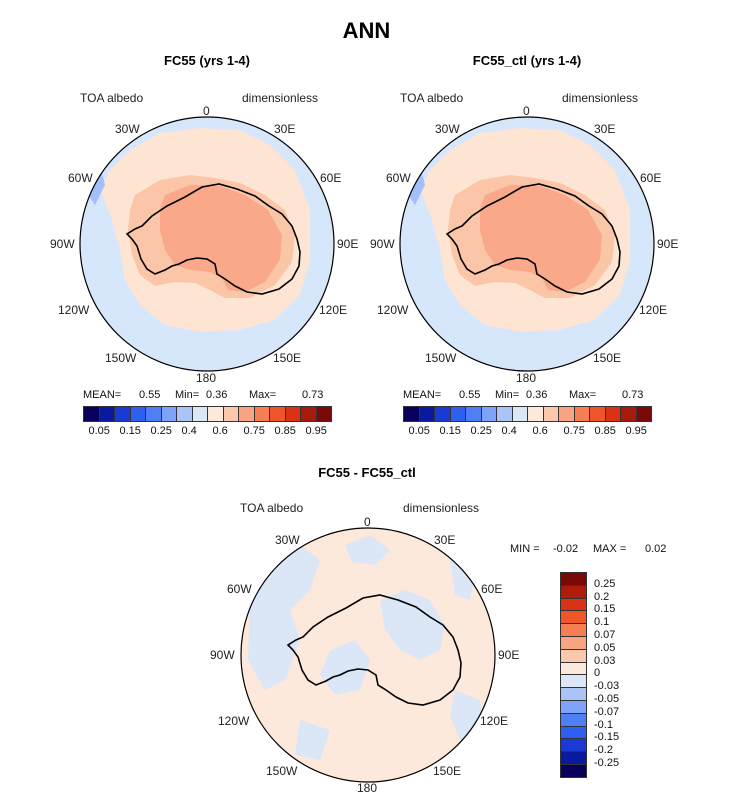 The width and height of the screenshot is (733, 797). What do you see at coordinates (285, 431) in the screenshot?
I see `panel-1-colorbar-label: 0.85` at bounding box center [285, 431].